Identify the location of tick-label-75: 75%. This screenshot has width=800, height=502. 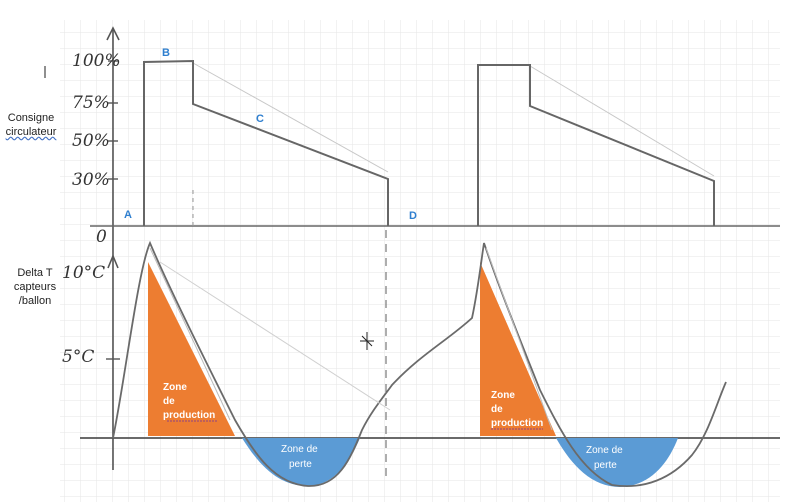
(91, 103).